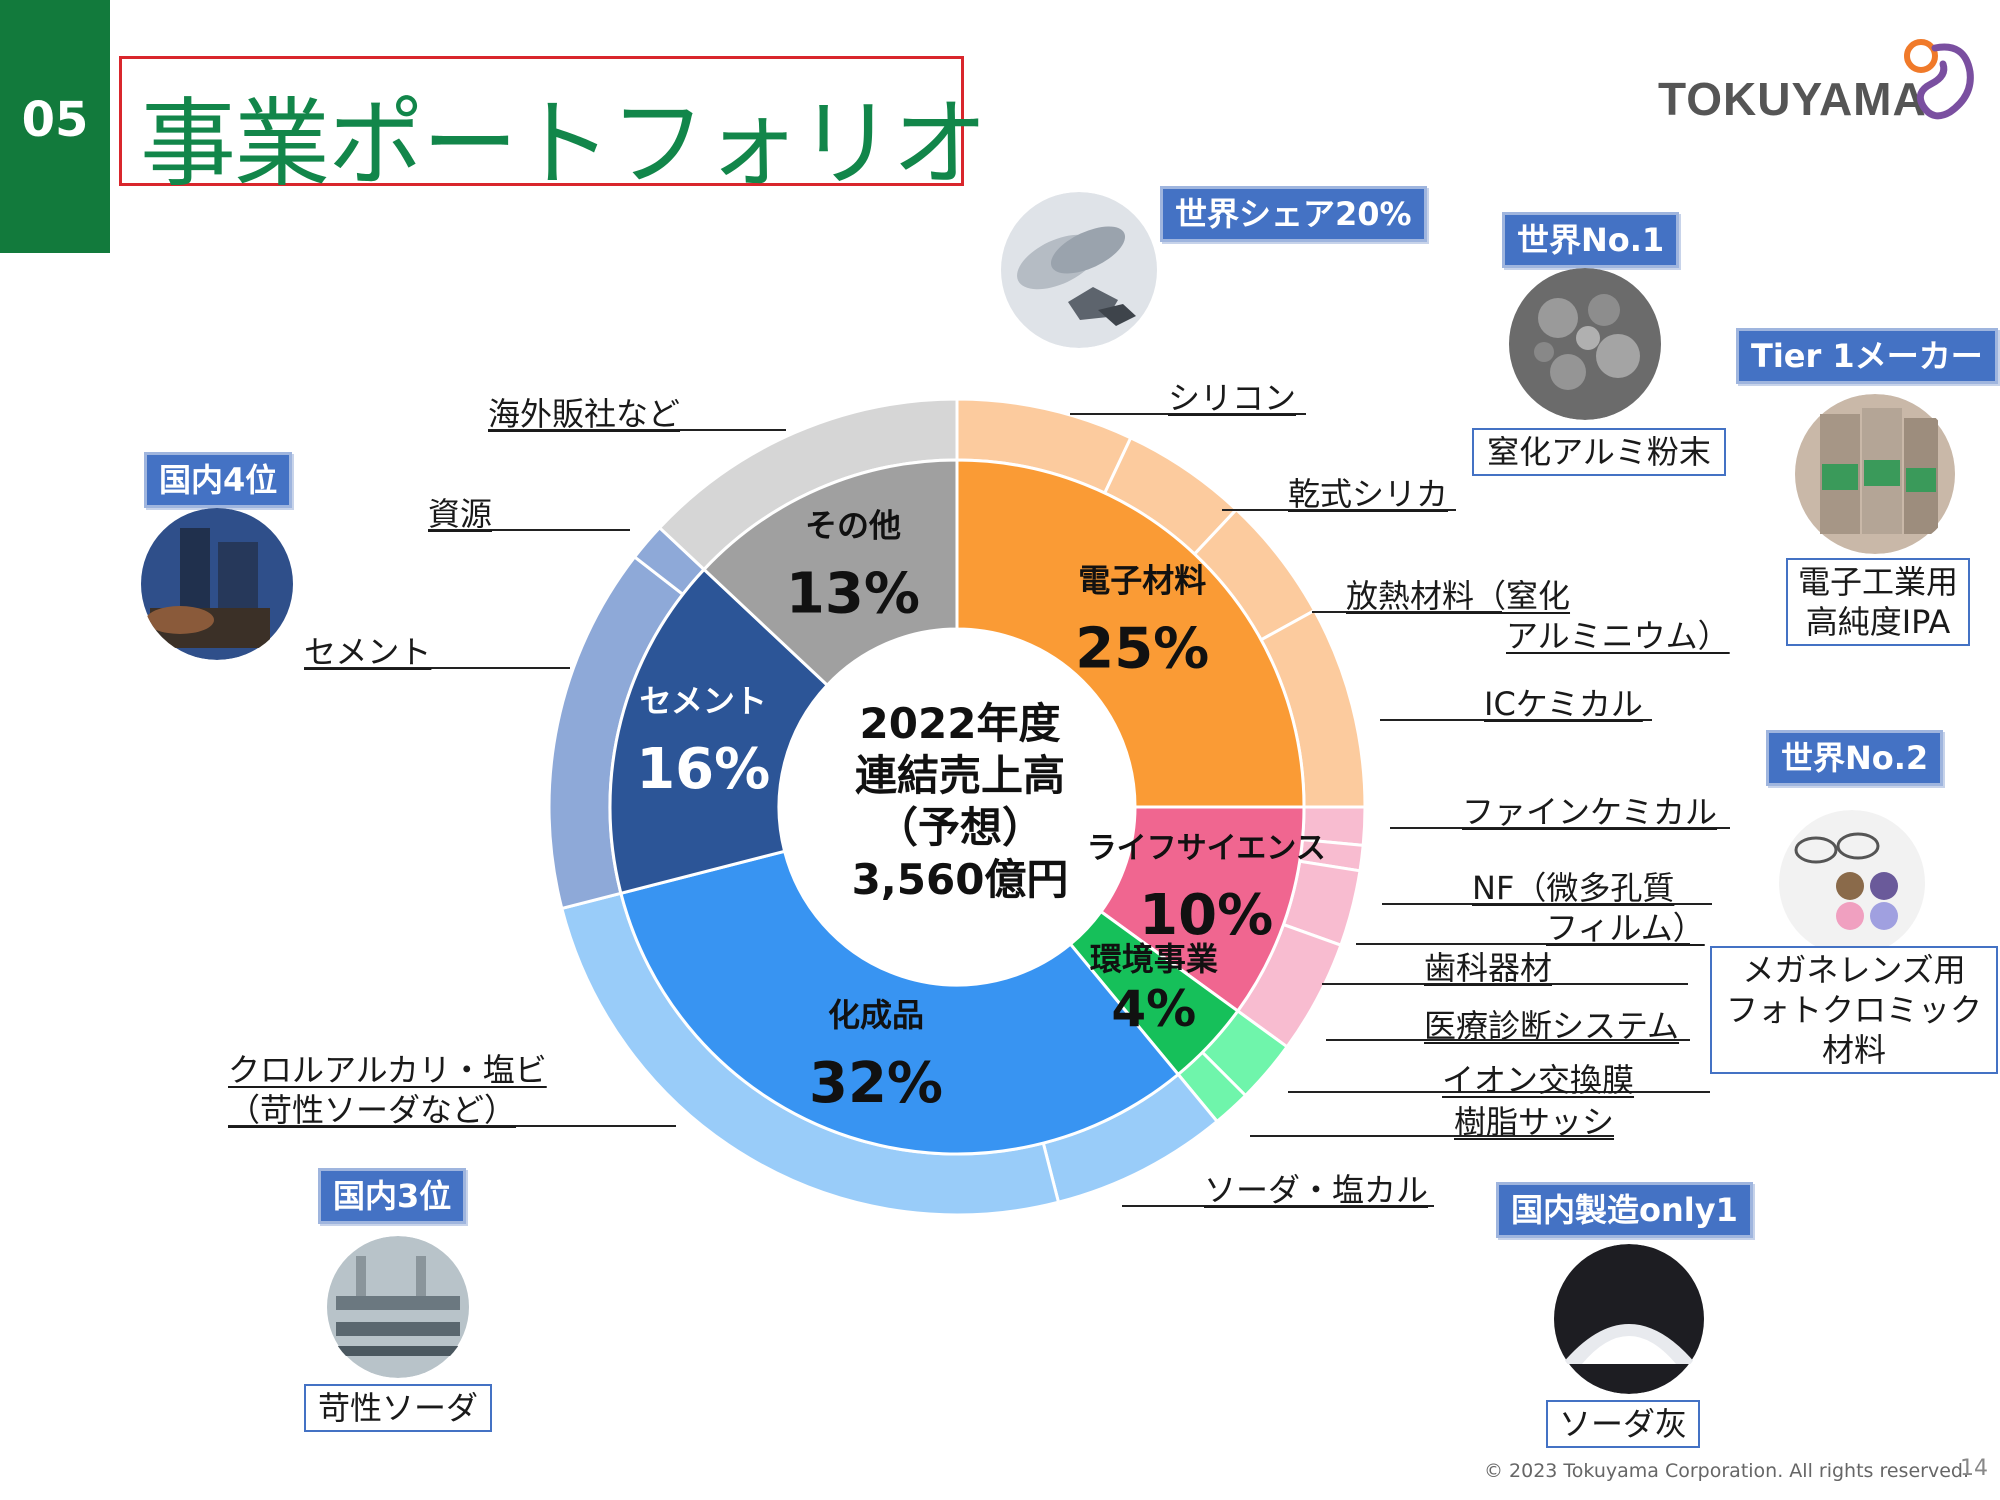 This screenshot has height=1500, width=2000. I want to click on caption-lens-line2: フォトクロミック, so click(1853, 1010).